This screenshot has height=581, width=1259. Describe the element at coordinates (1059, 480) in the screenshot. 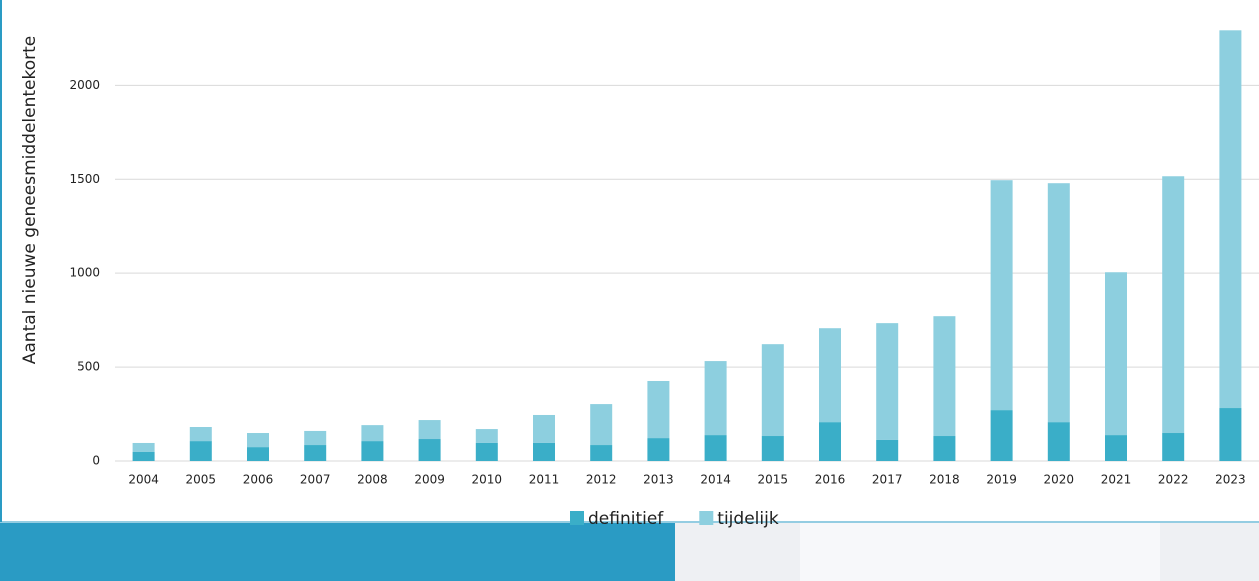

I see `x-tick-label: 2020` at that location.